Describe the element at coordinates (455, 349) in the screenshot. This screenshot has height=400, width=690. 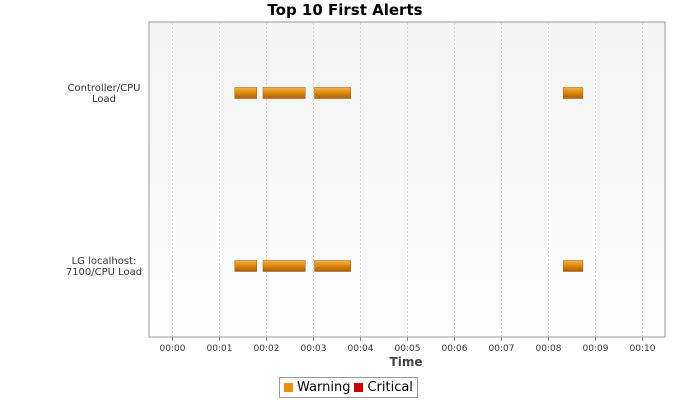
I see `x-tick-label: 00:06` at that location.